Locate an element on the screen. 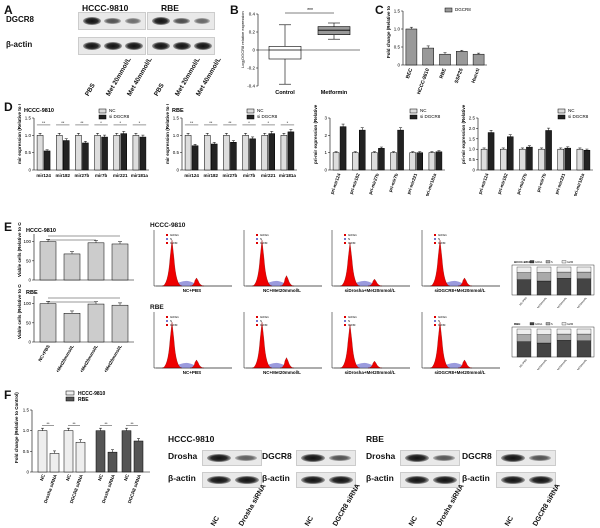 Image resolution: width=600 pixels, height=528 pixels. blot-lane-label: PBS is located at coordinates (90, 90).